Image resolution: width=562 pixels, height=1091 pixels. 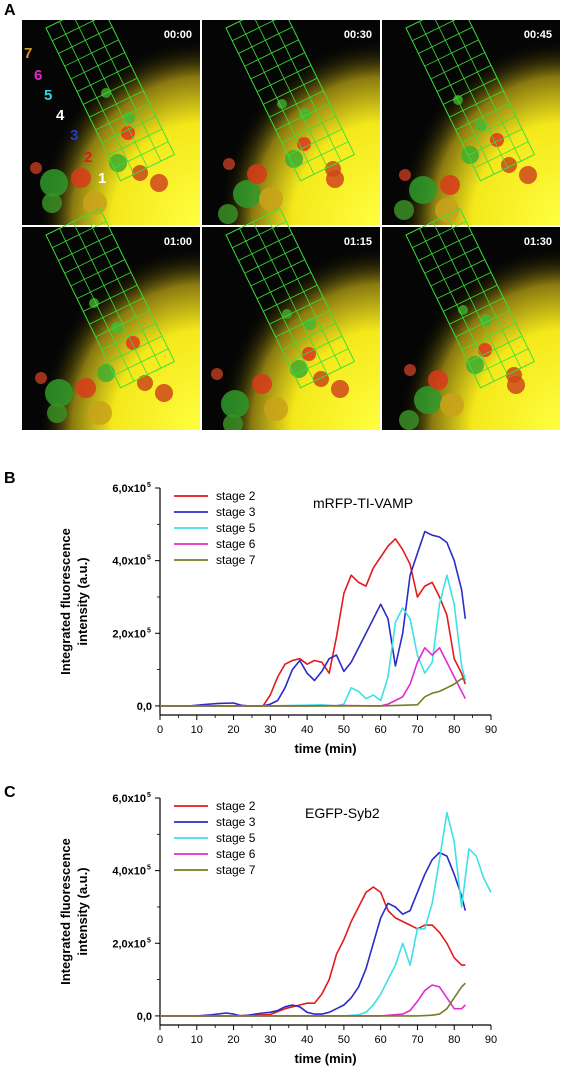 I want to click on micrograph-tile: 01:15, so click(x=291, y=319).